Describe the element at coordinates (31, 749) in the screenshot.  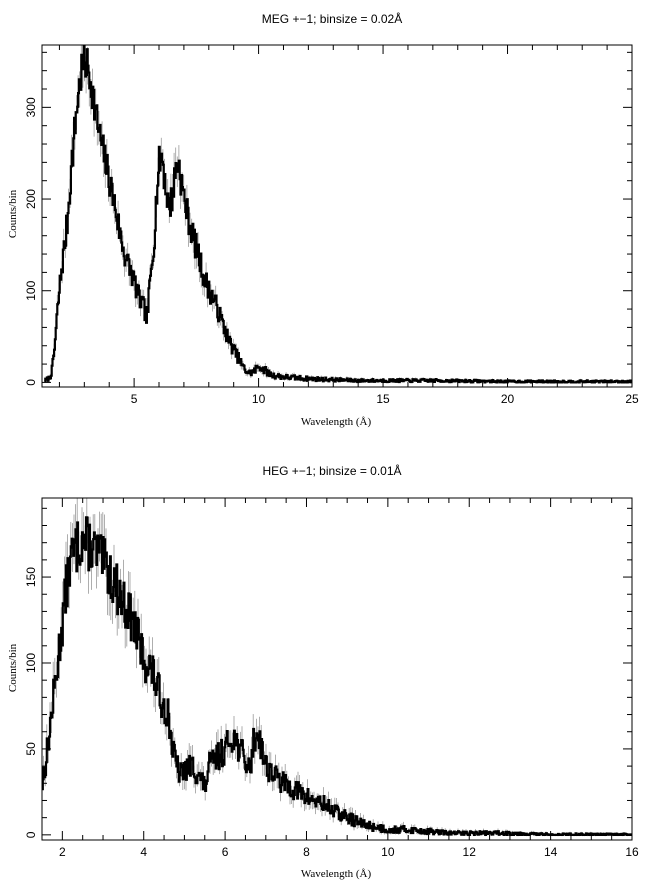
I see `heg-y-tick-label: 50` at that location.